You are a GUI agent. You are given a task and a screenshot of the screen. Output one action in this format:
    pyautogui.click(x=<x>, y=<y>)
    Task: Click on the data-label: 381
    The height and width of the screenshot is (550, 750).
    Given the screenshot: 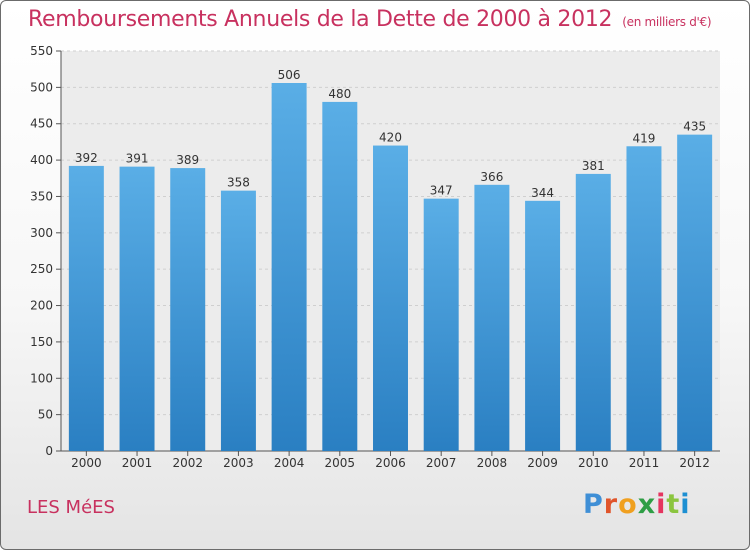 What is the action you would take?
    pyautogui.click(x=593, y=166)
    